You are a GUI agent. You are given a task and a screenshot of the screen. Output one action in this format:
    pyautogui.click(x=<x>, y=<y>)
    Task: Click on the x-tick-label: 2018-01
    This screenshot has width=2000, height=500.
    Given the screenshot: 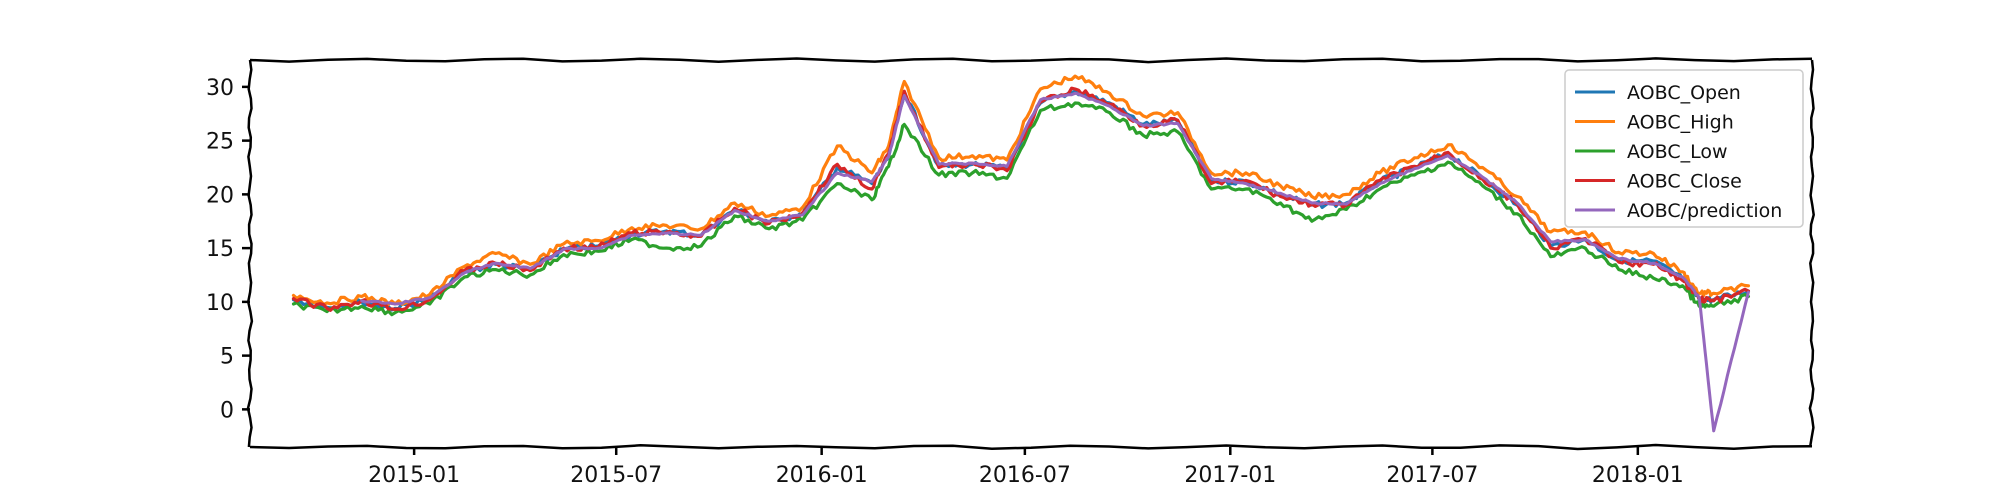 What is the action you would take?
    pyautogui.click(x=1638, y=475)
    